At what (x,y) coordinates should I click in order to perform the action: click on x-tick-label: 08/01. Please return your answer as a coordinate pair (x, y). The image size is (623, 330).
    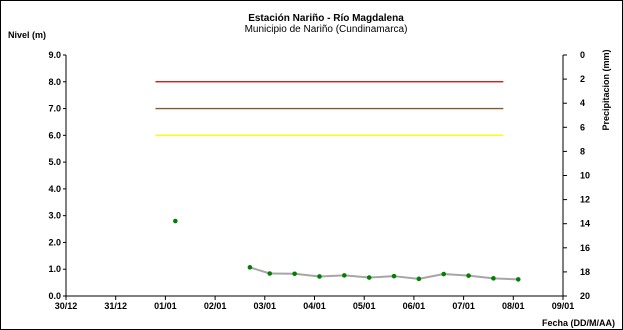
    Looking at the image, I should click on (513, 306).